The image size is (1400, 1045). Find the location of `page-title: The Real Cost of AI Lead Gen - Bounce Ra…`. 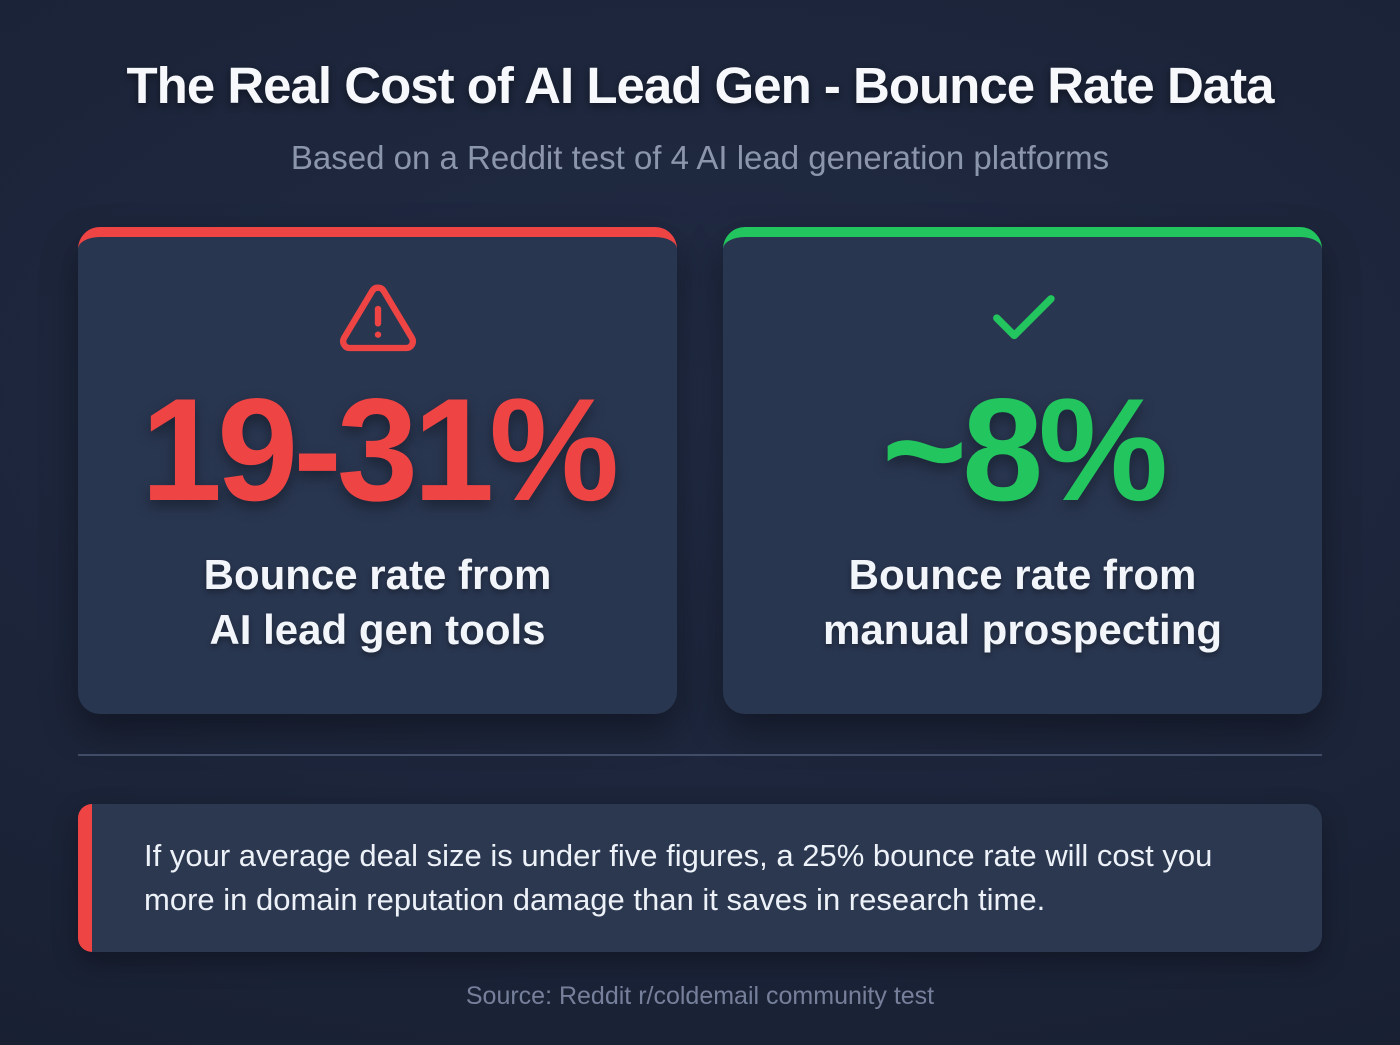

page-title: The Real Cost of AI Lead Gen - Bounce Ra… is located at coordinates (700, 85).